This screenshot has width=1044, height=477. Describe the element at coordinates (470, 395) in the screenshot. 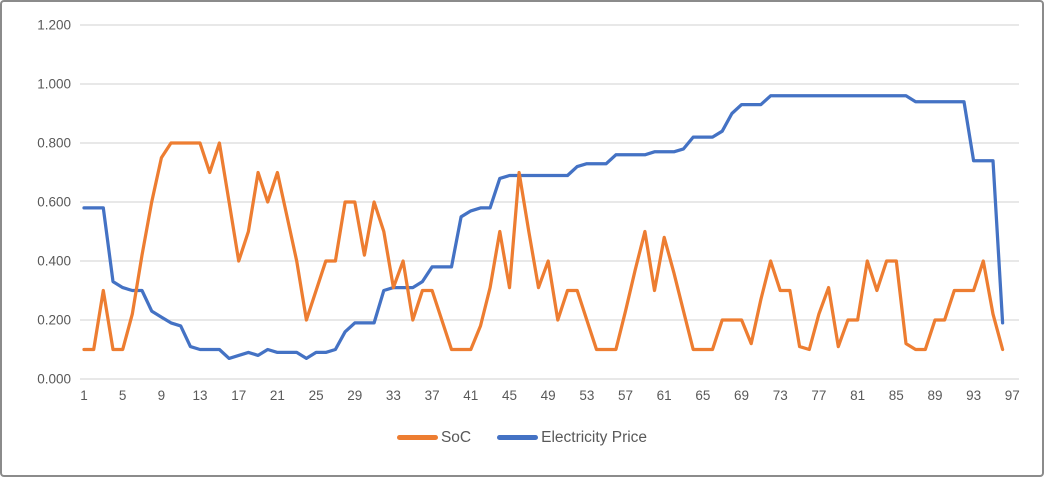

I see `x-axis-tick-label: 41` at that location.